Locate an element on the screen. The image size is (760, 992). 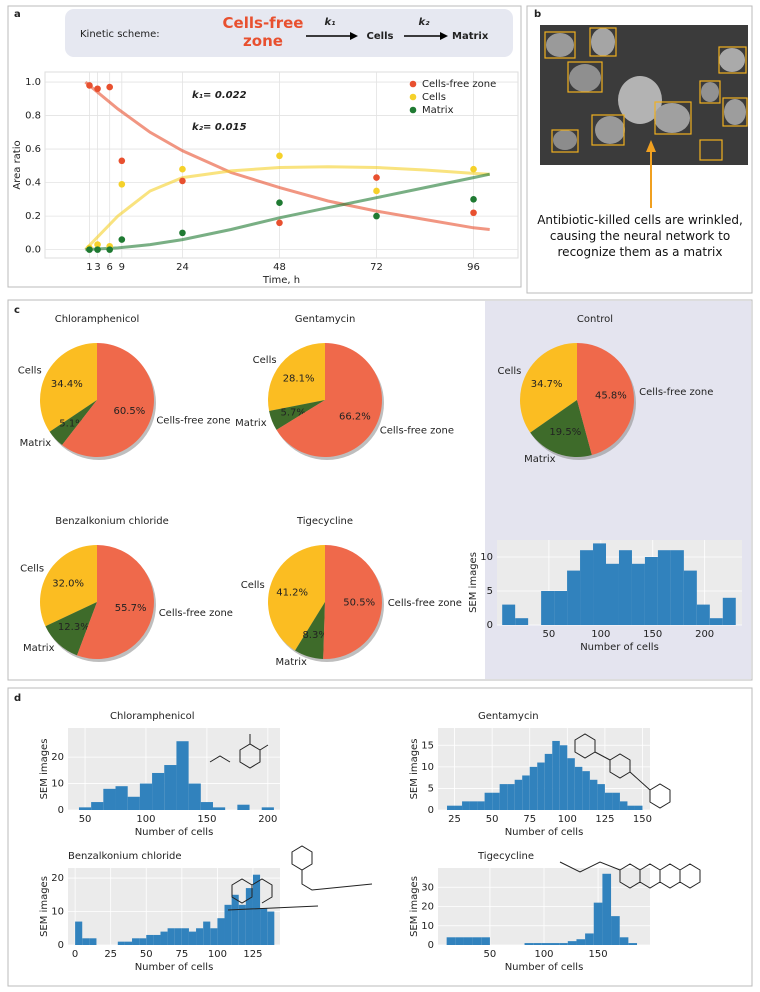
x-tick-label: 3 is located at coordinates (97, 267).